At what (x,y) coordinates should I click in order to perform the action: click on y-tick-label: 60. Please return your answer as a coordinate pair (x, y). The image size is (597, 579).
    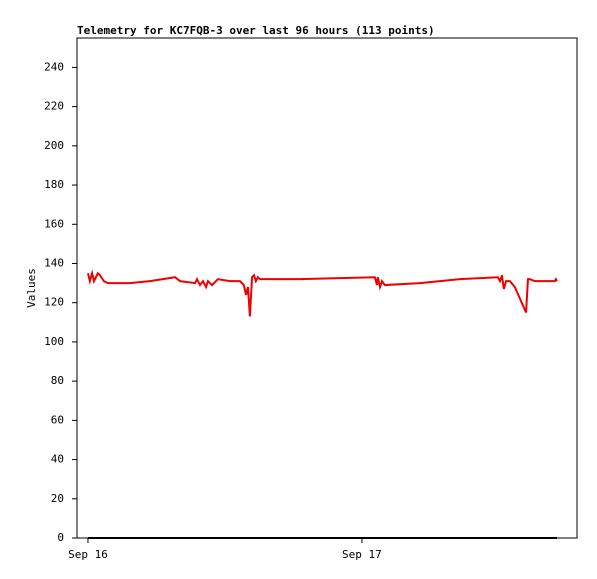
    Looking at the image, I should click on (57, 419).